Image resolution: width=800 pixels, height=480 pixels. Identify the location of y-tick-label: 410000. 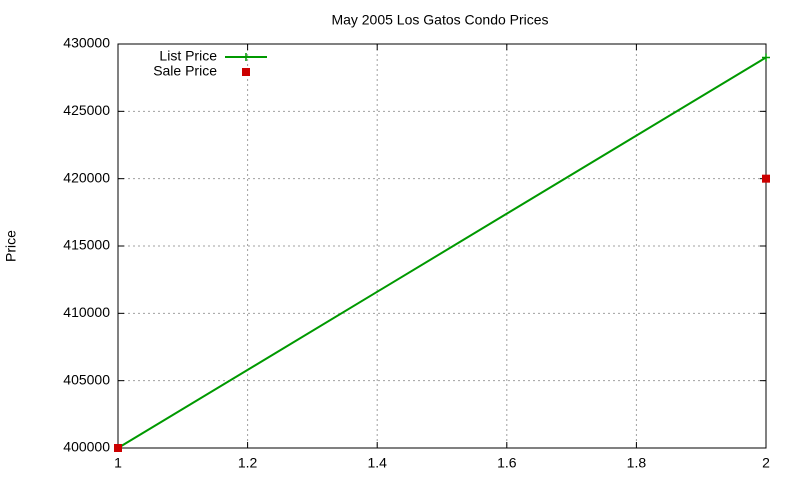
(86, 312).